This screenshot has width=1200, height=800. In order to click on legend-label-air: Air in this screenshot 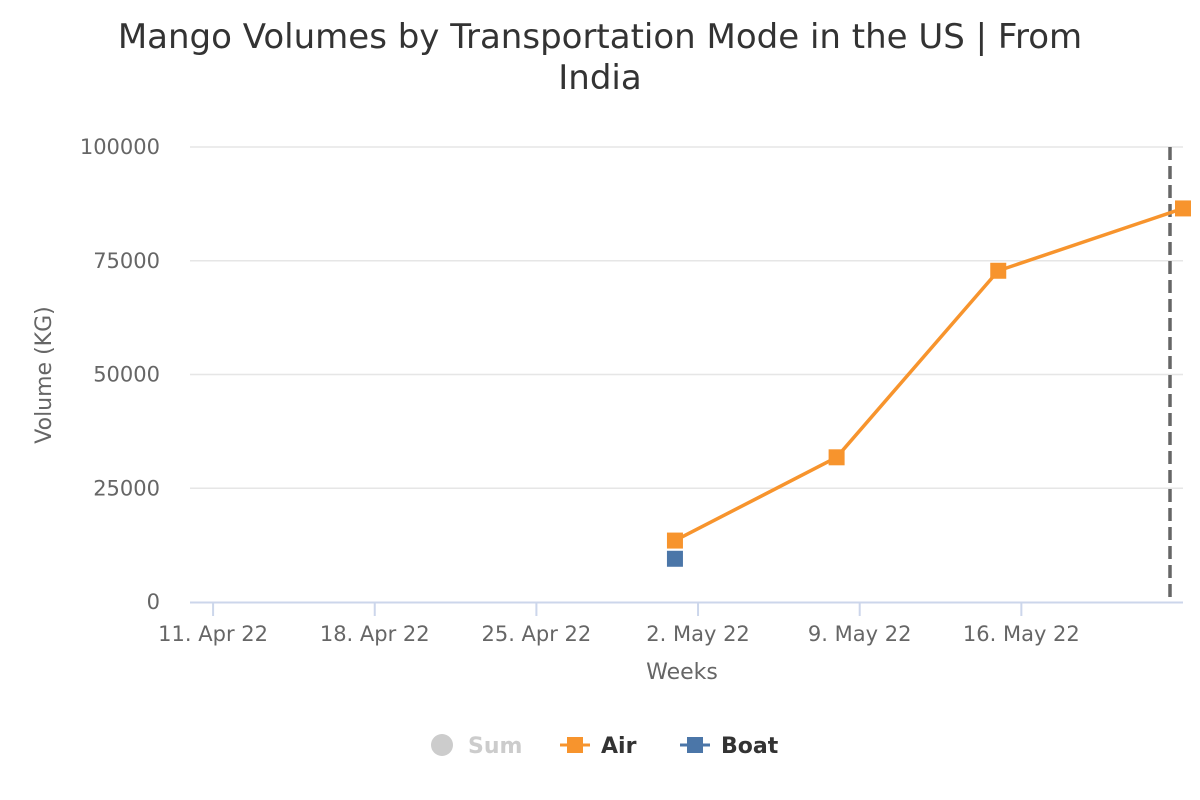, I will do `click(619, 746)`.